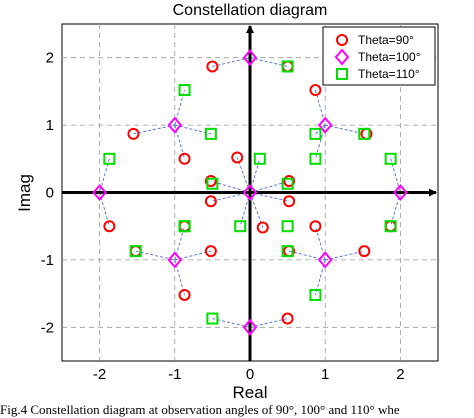 This screenshot has width=474, height=418. I want to click on x-tick-label: -2, so click(99, 374).